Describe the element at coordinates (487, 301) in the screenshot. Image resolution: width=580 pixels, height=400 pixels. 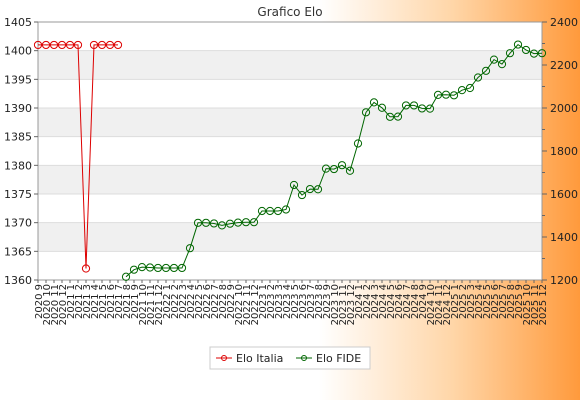
I see `x-axis-tick-label: 2025 5` at that location.